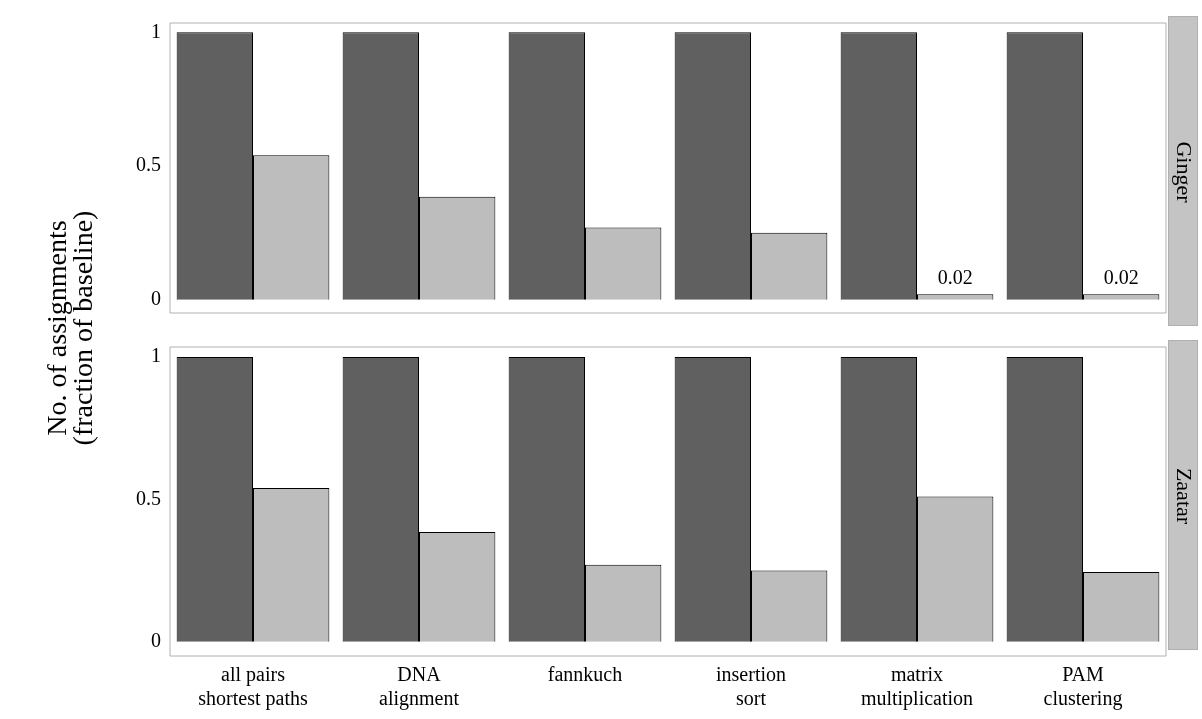 Image resolution: width=1202 pixels, height=719 pixels. What do you see at coordinates (751, 686) in the screenshot?
I see `x-tick-label: insertion sort` at bounding box center [751, 686].